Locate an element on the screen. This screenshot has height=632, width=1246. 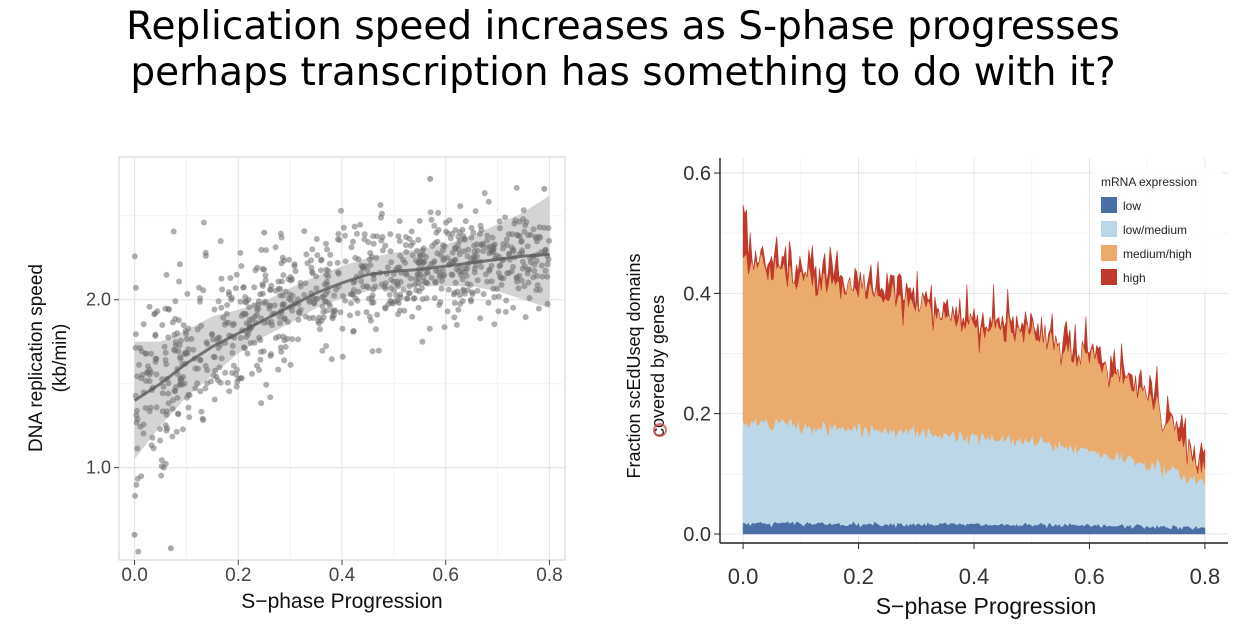
x-axis-label: S−phase Progression is located at coordinates (986, 606).